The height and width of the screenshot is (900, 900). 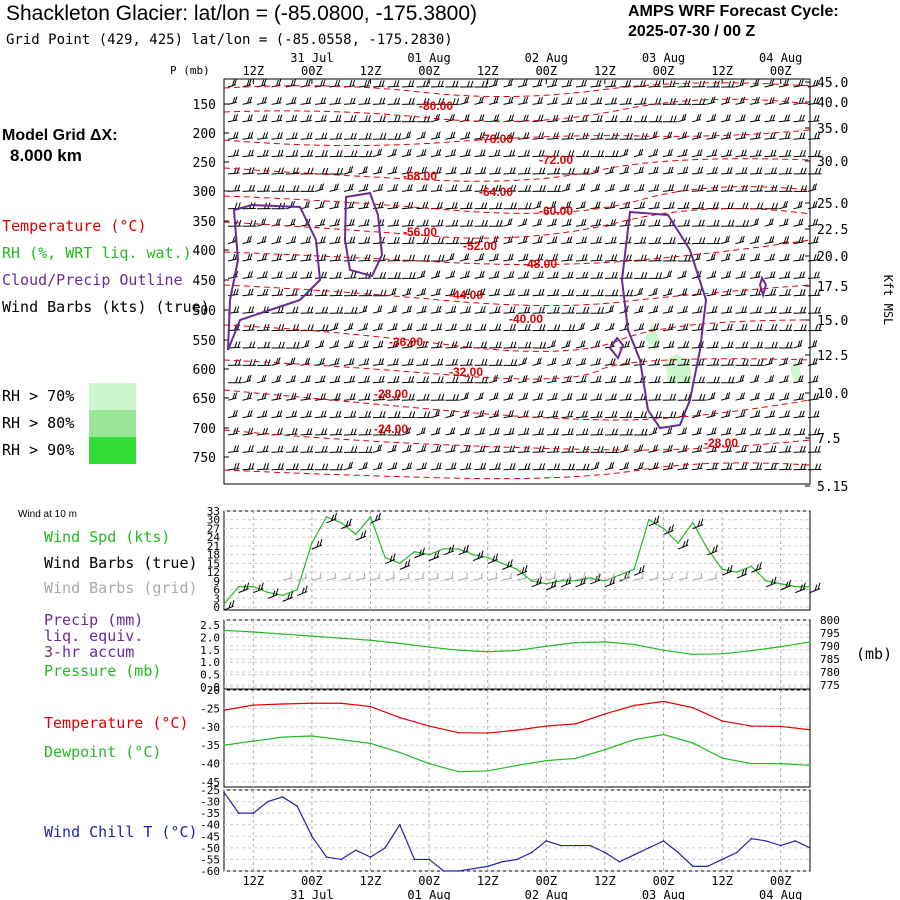 I want to click on dewpoint-line-point, so click(x=341, y=739).